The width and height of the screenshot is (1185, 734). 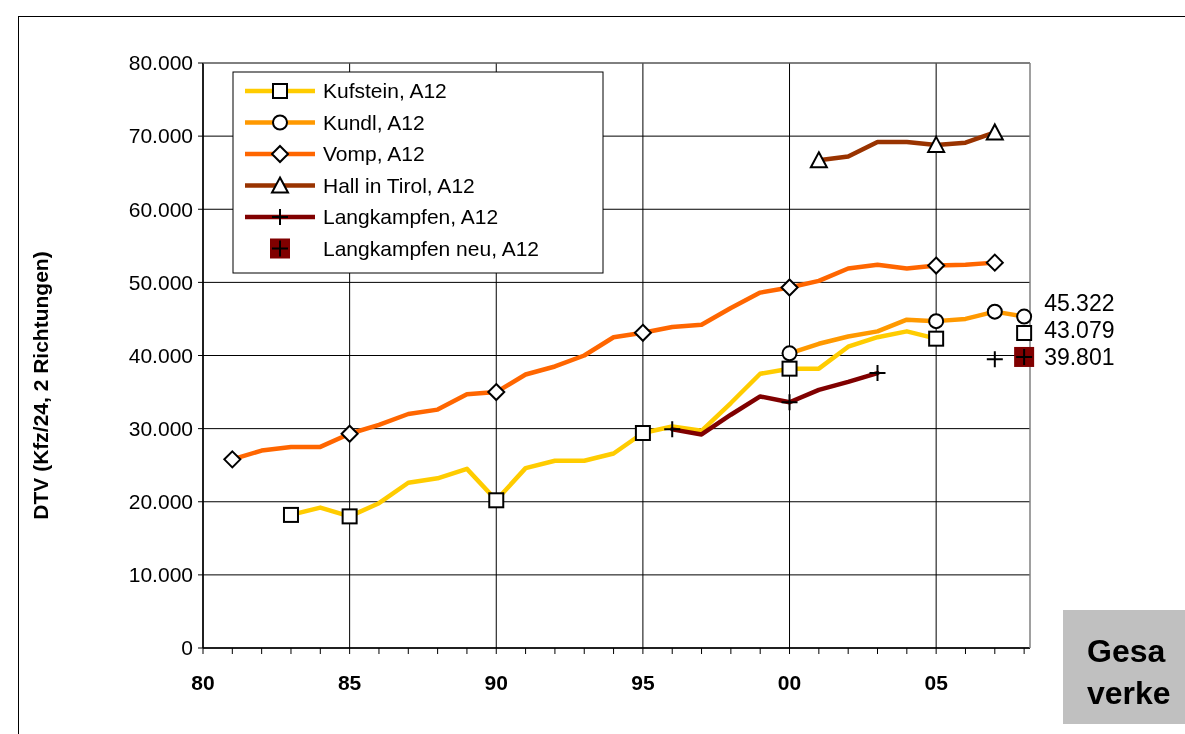 What do you see at coordinates (789, 682) in the screenshot?
I see `x-tick-label: 00` at bounding box center [789, 682].